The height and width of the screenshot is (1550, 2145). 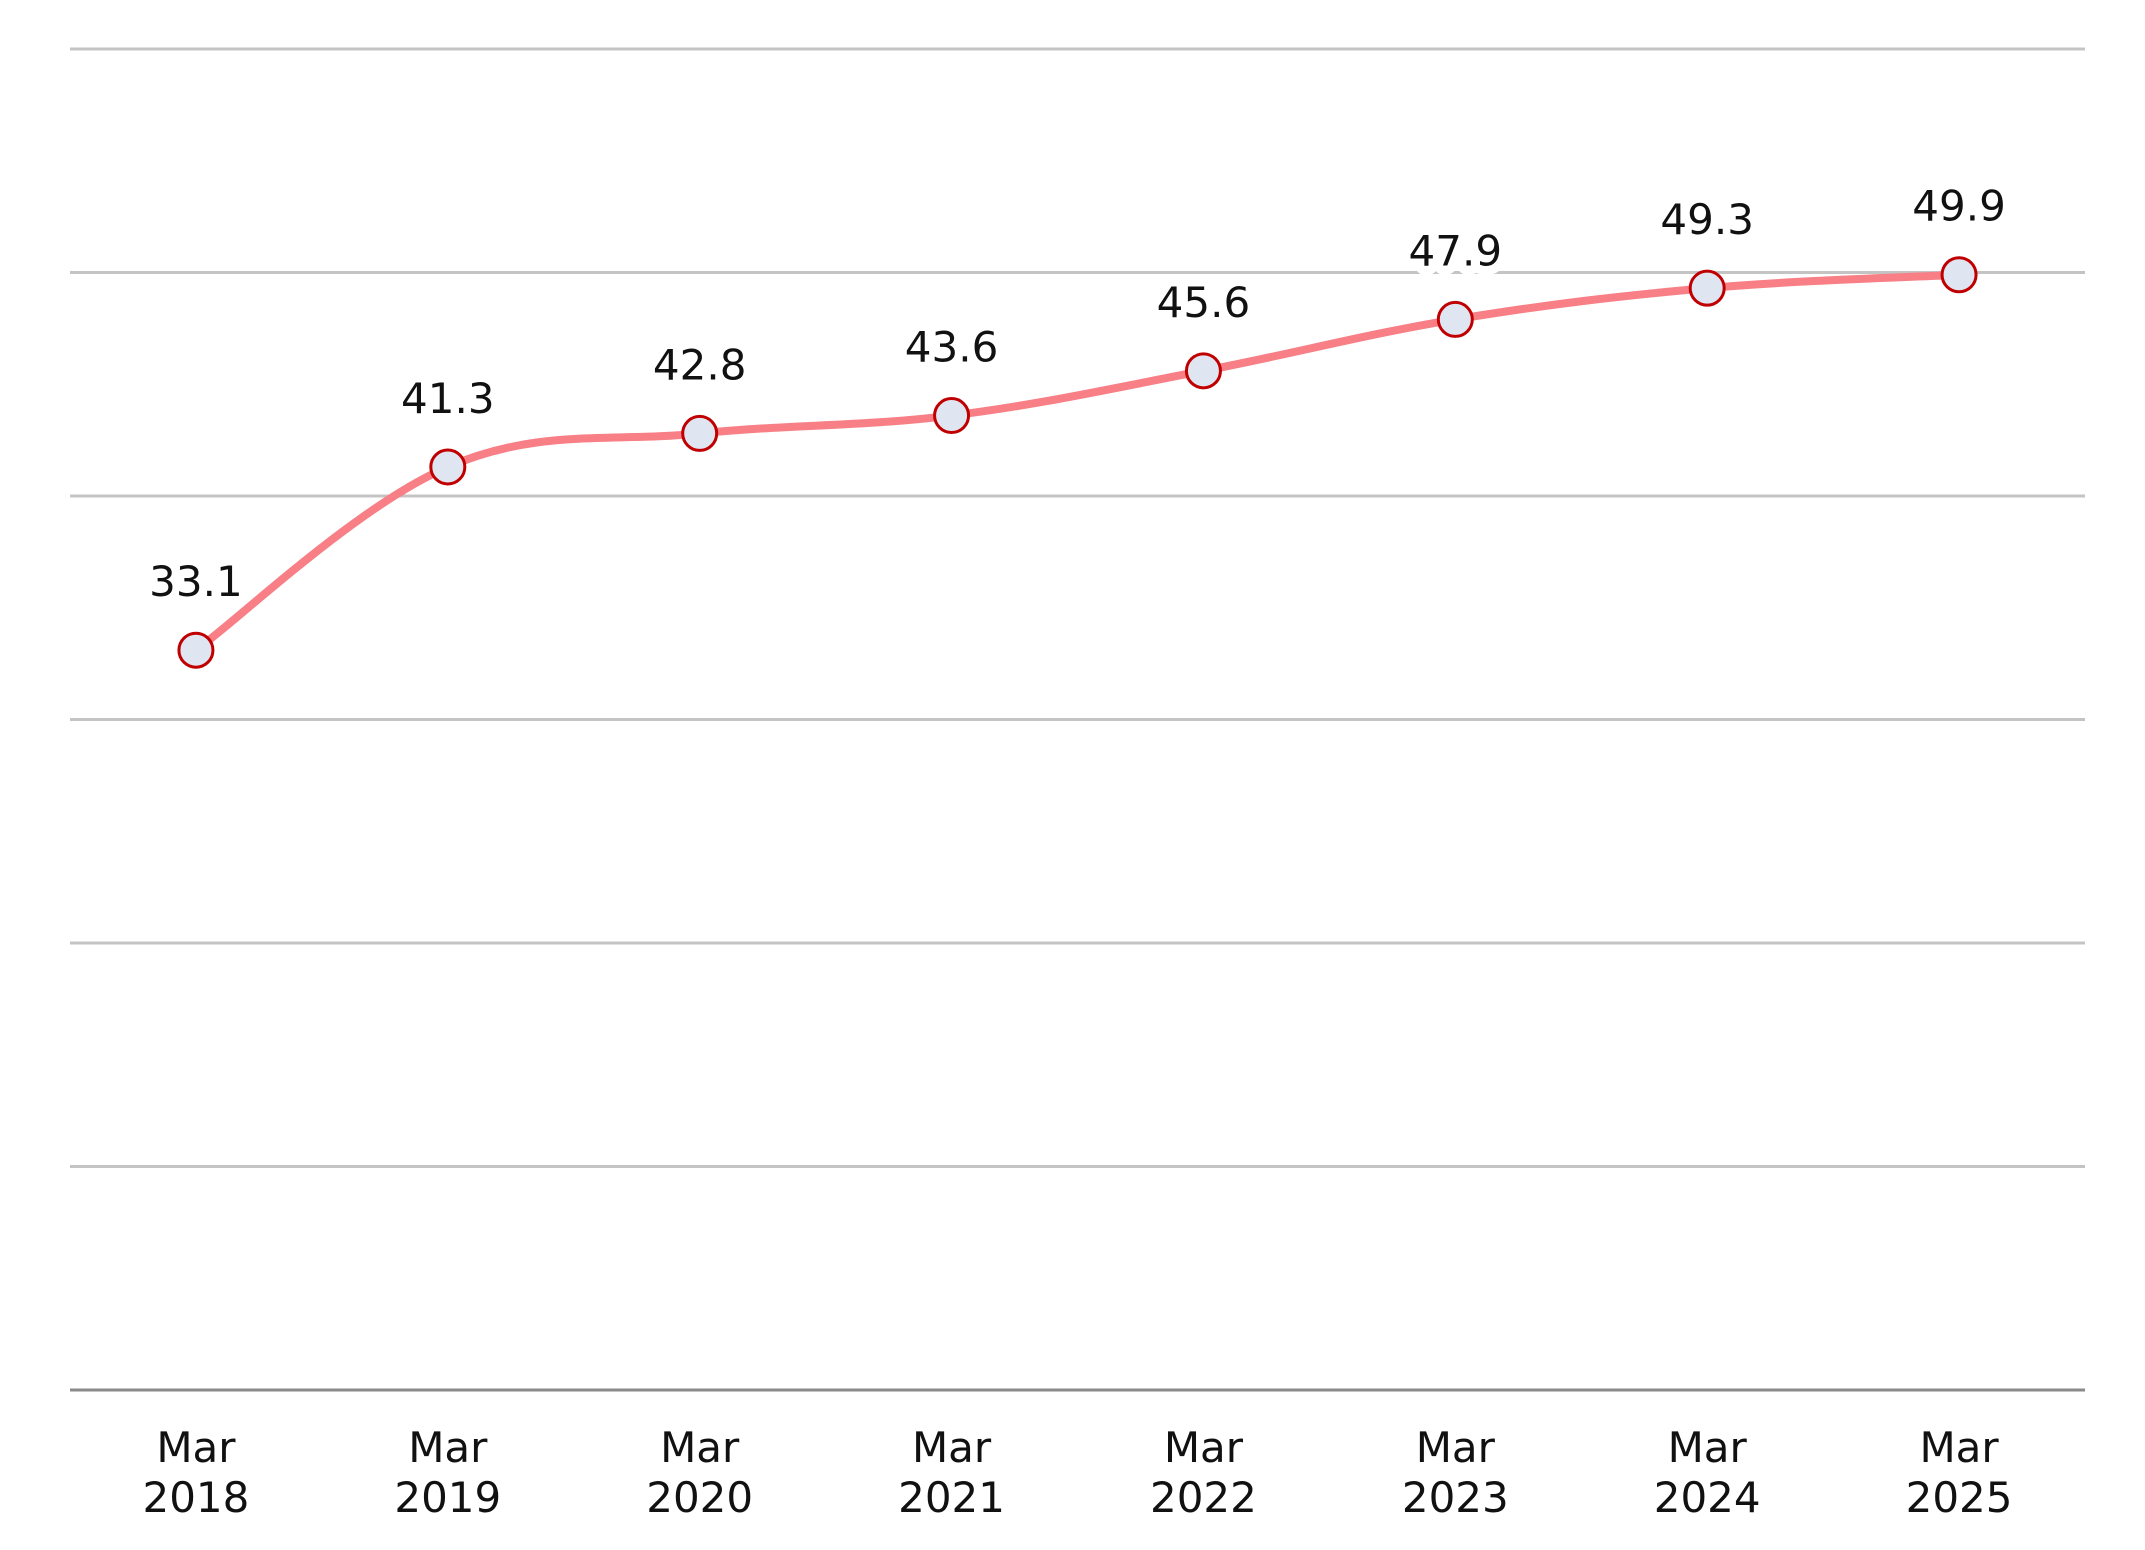 What do you see at coordinates (951, 1497) in the screenshot?
I see `x-tick-year: 2021` at bounding box center [951, 1497].